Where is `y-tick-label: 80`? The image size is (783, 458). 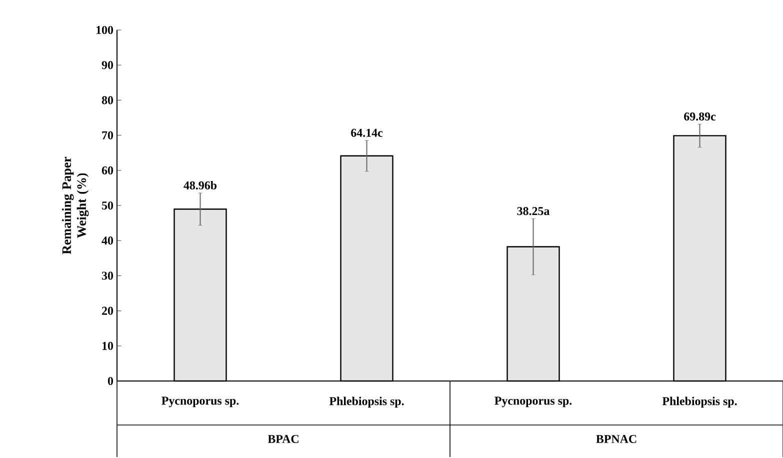
y-tick-label: 80 is located at coordinates (108, 100).